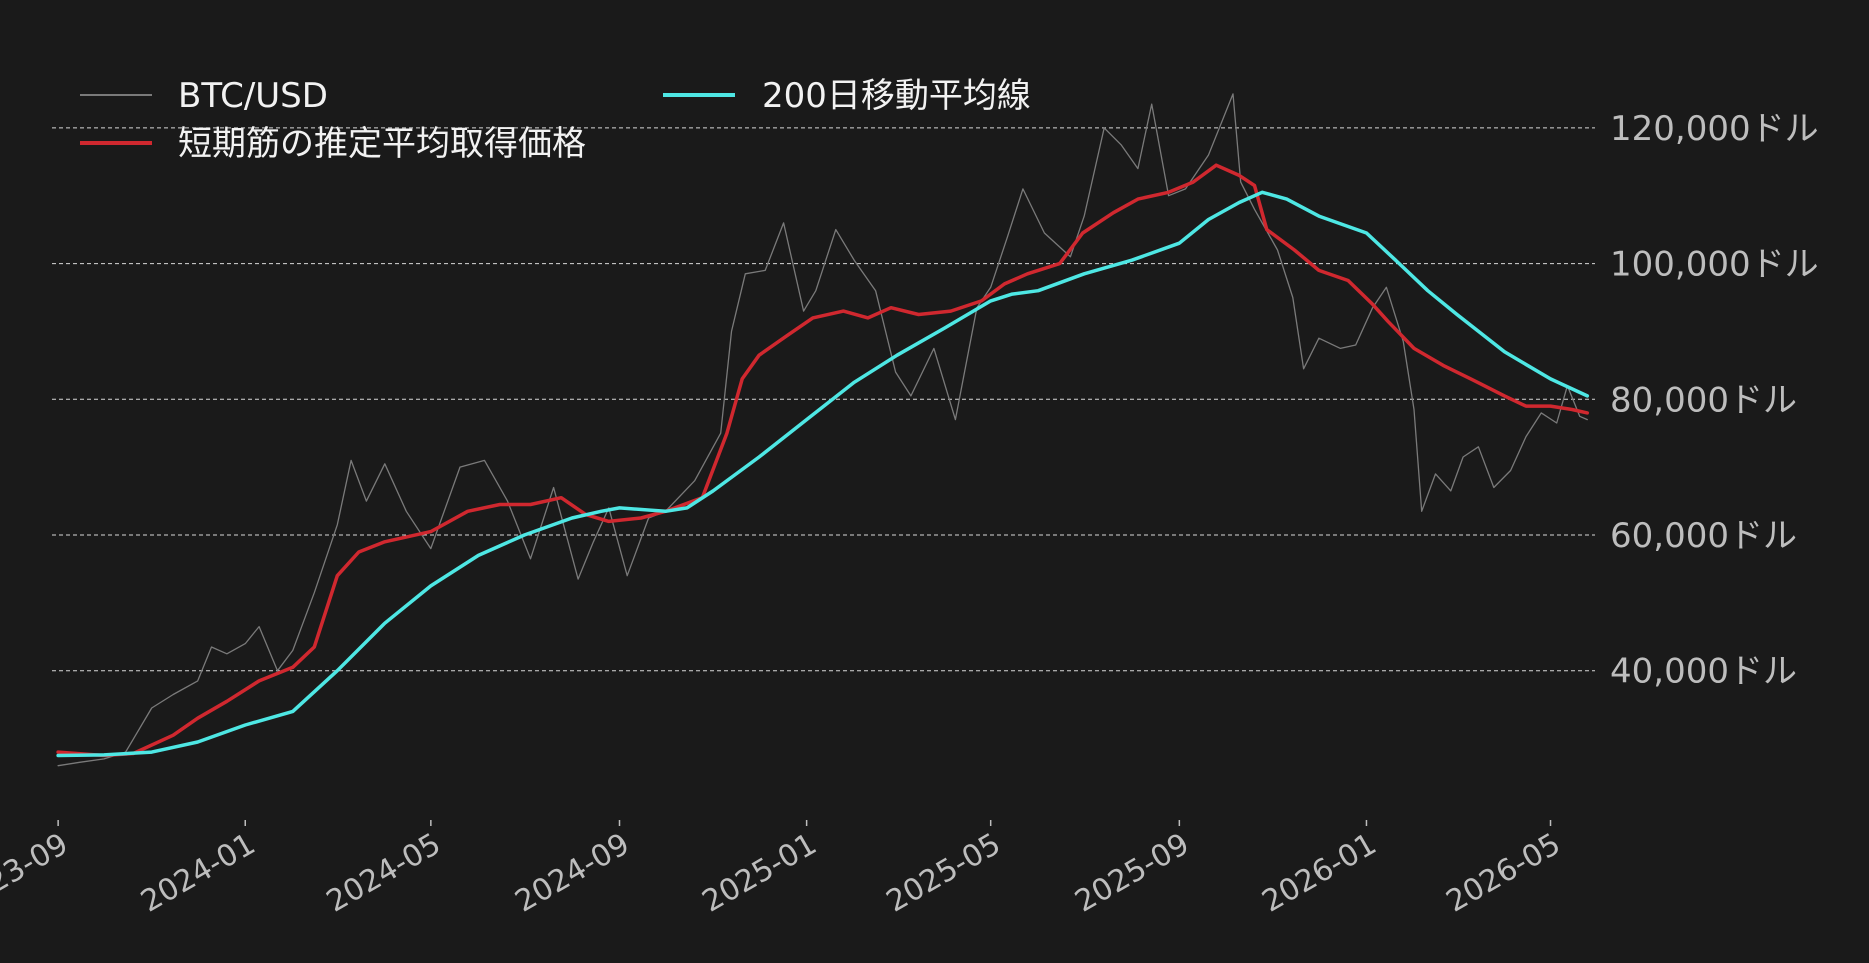 Image resolution: width=1869 pixels, height=963 pixels. Describe the element at coordinates (1703, 400) in the screenshot. I see `y-tick-label: 80,000ドル` at that location.